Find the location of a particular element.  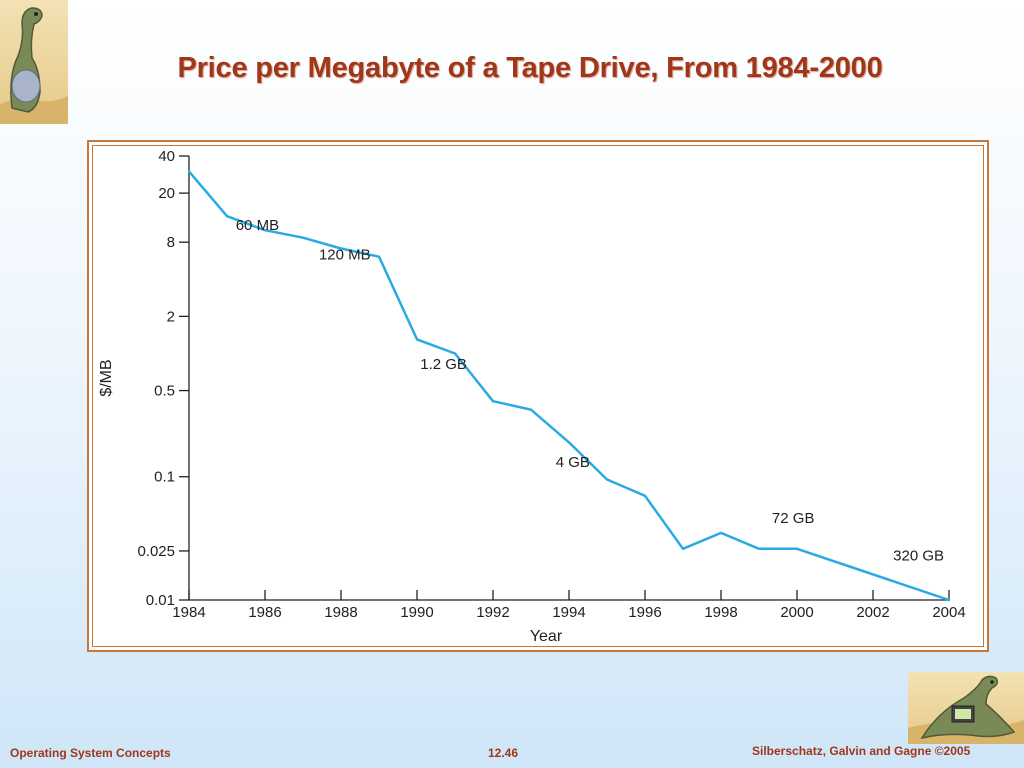

capacity-annotation: 1.2 GB is located at coordinates (443, 364).